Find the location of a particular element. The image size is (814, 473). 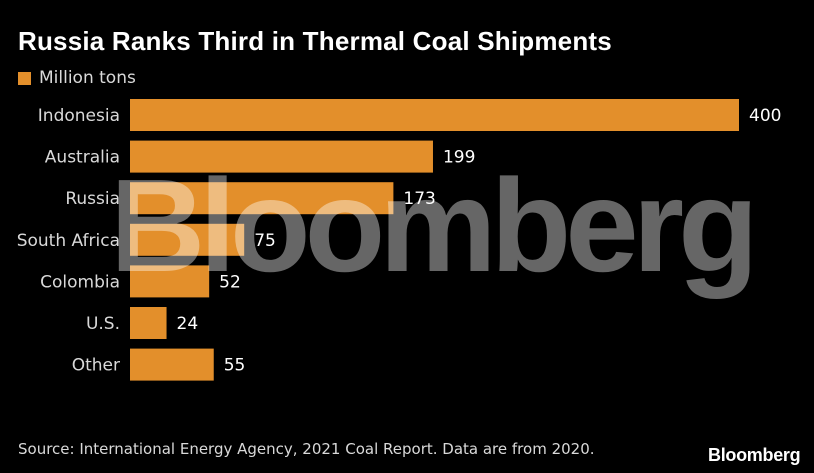

legend: Million tons is located at coordinates (77, 78).